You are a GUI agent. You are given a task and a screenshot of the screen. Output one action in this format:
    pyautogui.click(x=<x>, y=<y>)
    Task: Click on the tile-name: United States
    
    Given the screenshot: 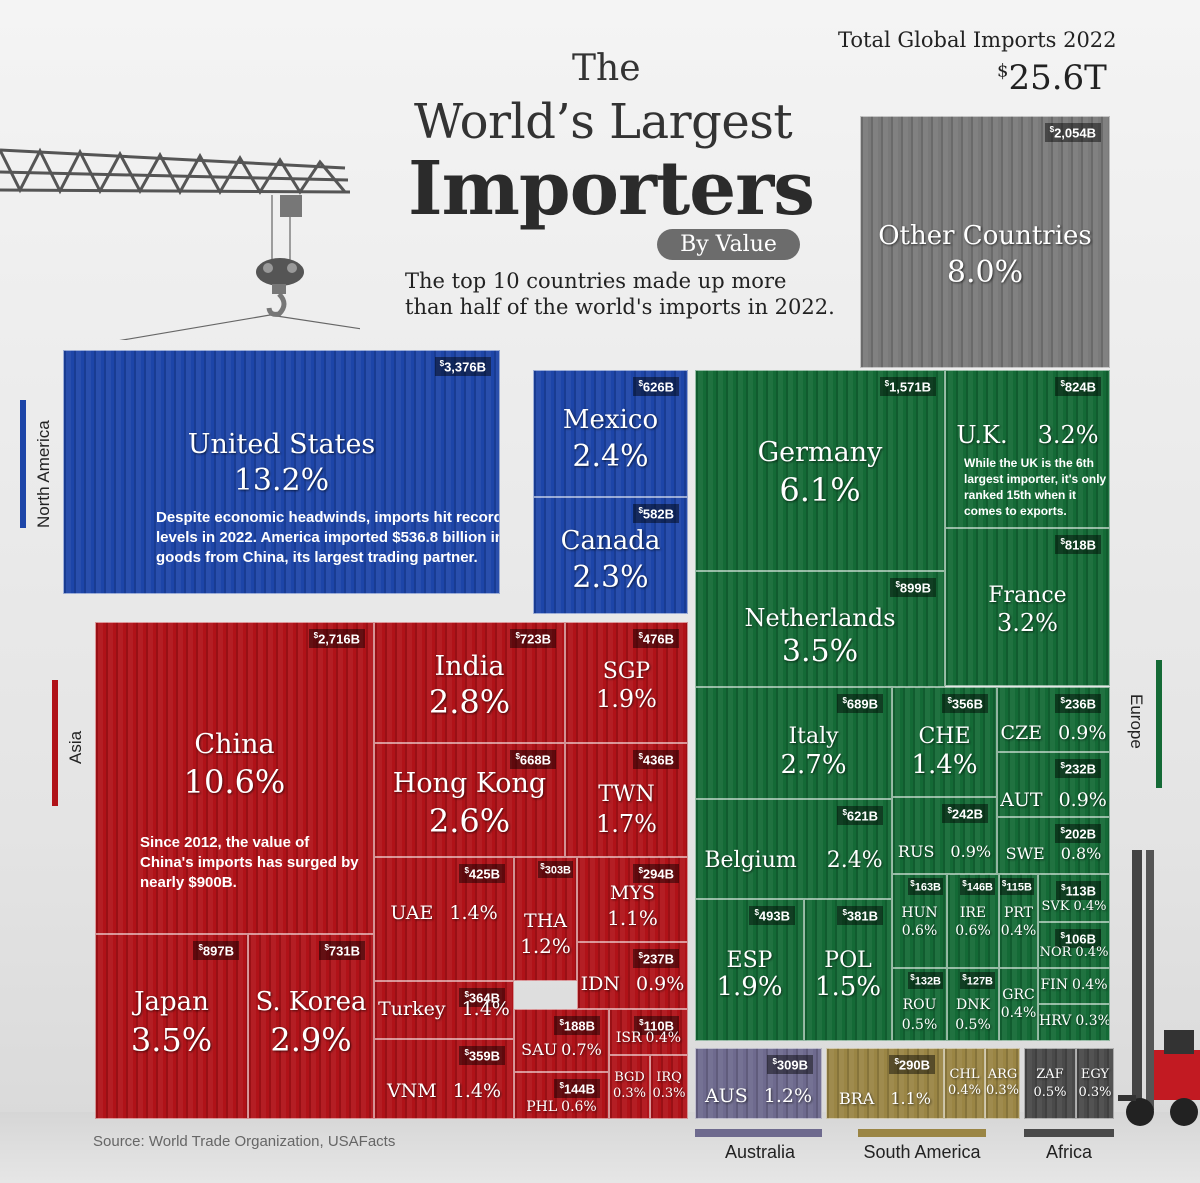 What is the action you would take?
    pyautogui.click(x=281, y=444)
    